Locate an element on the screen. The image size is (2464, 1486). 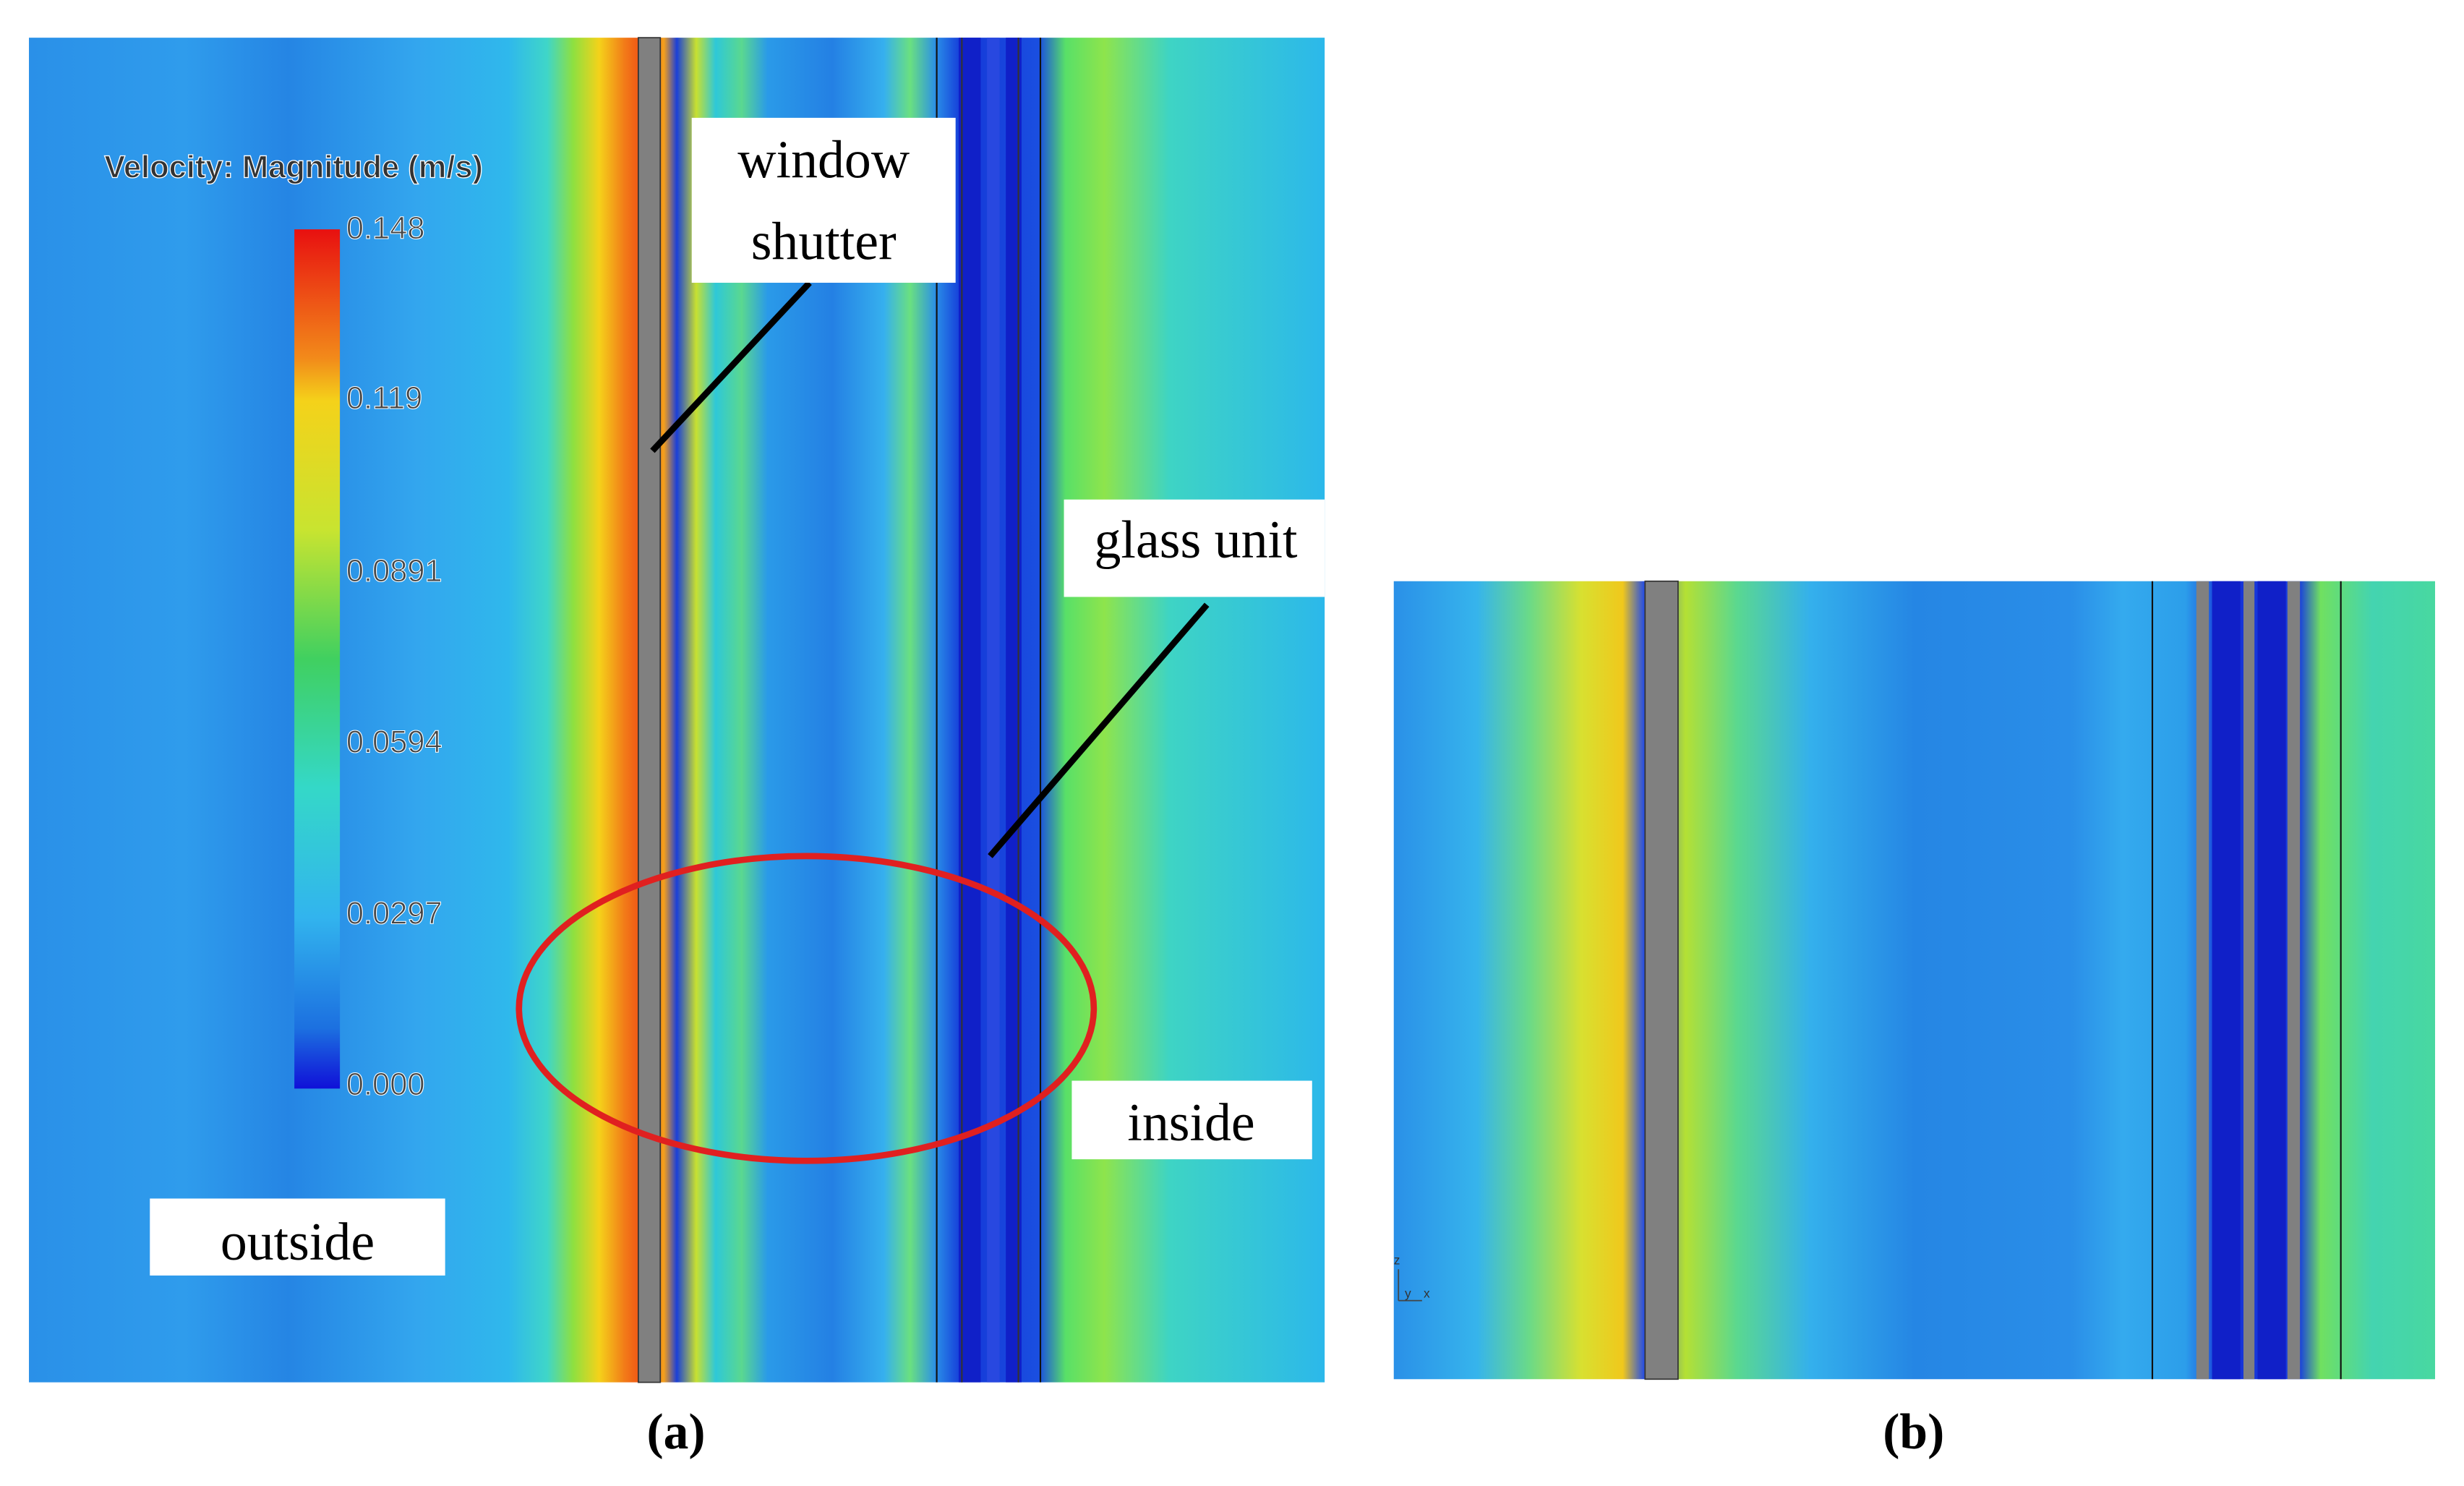
legend-tick: 0.0594 is located at coordinates (394, 742).